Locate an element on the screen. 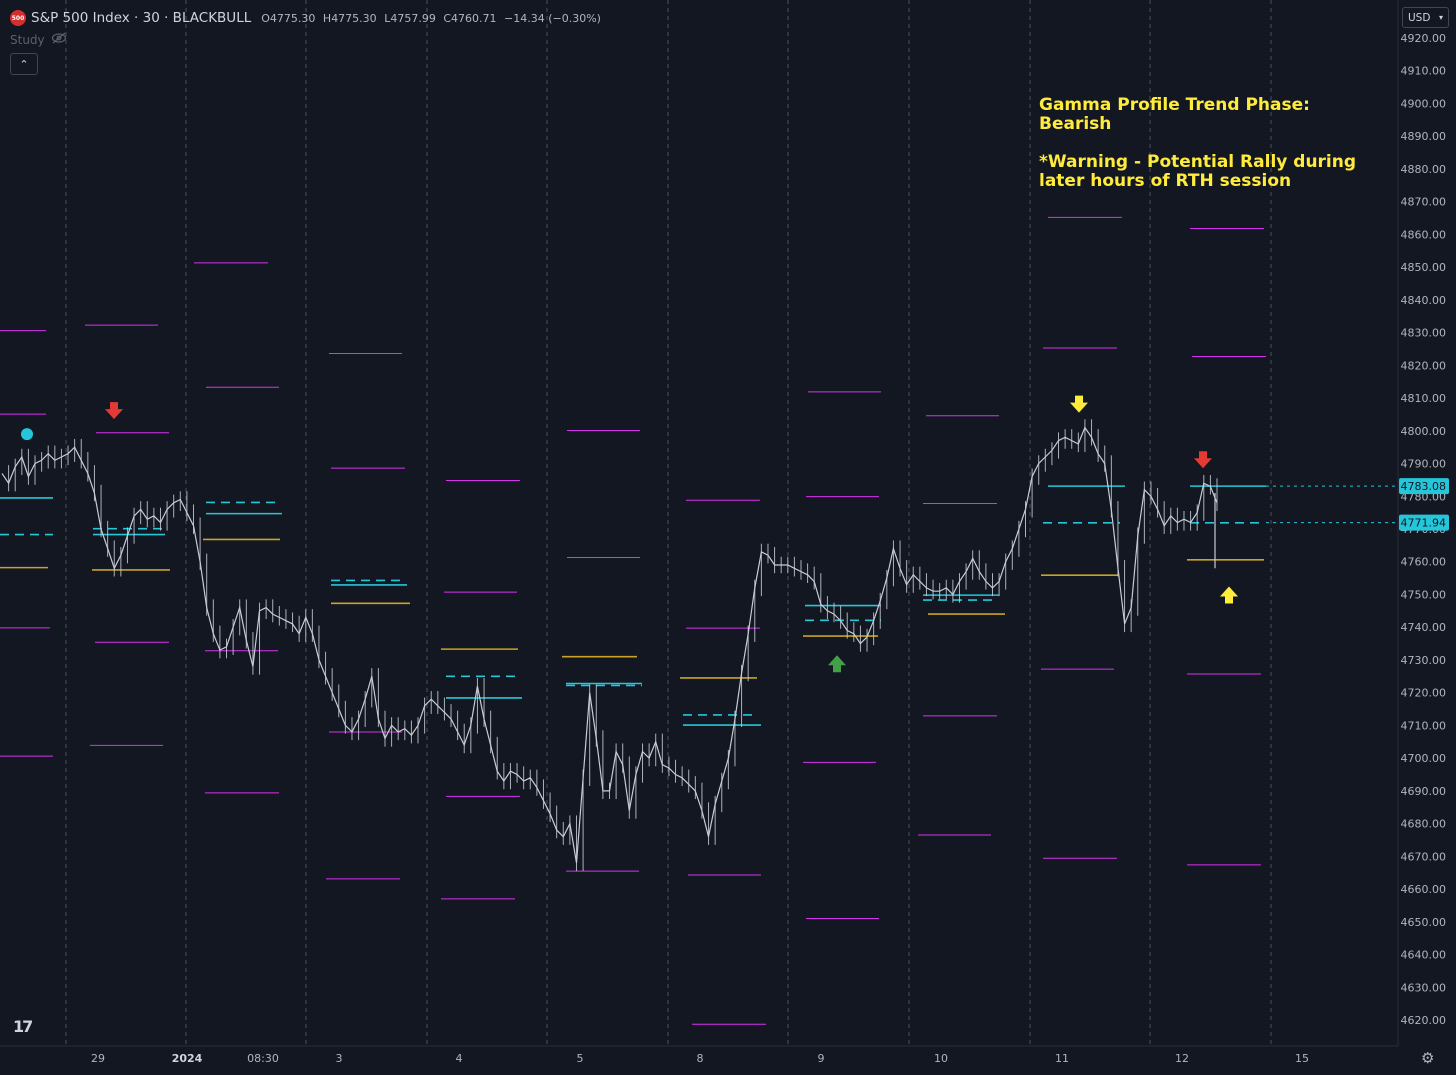  symbol-logo-icon: 500 is located at coordinates (18, 18).